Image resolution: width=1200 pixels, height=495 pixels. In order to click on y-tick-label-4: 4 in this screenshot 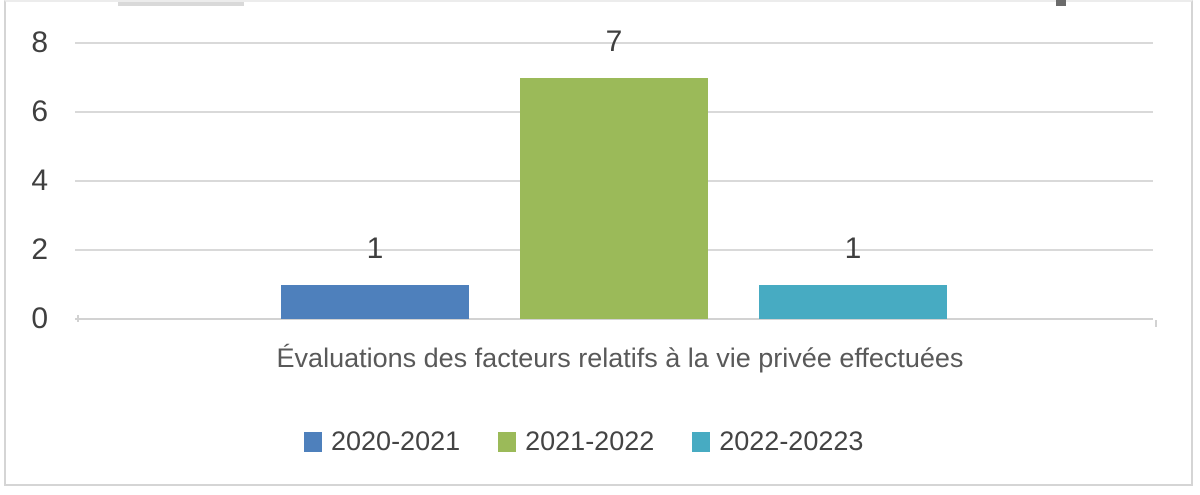, I will do `click(39, 180)`.